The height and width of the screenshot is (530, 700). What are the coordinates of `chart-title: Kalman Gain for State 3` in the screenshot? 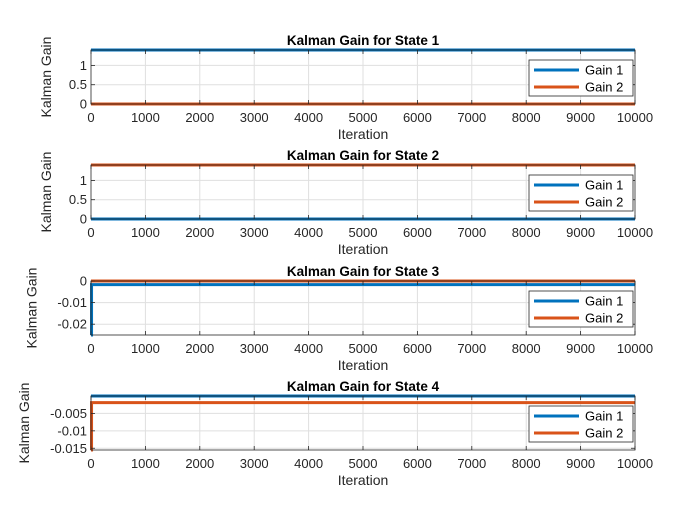 It's located at (363, 271).